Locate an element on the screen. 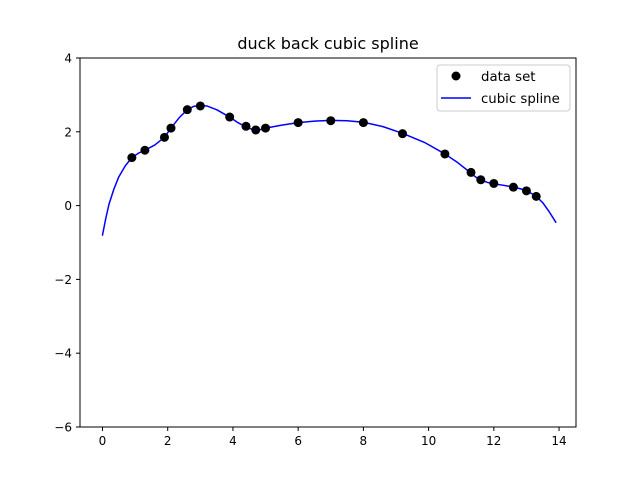 Image resolution: width=640 pixels, height=480 pixels. x-tick-label: 0 is located at coordinates (103, 441).